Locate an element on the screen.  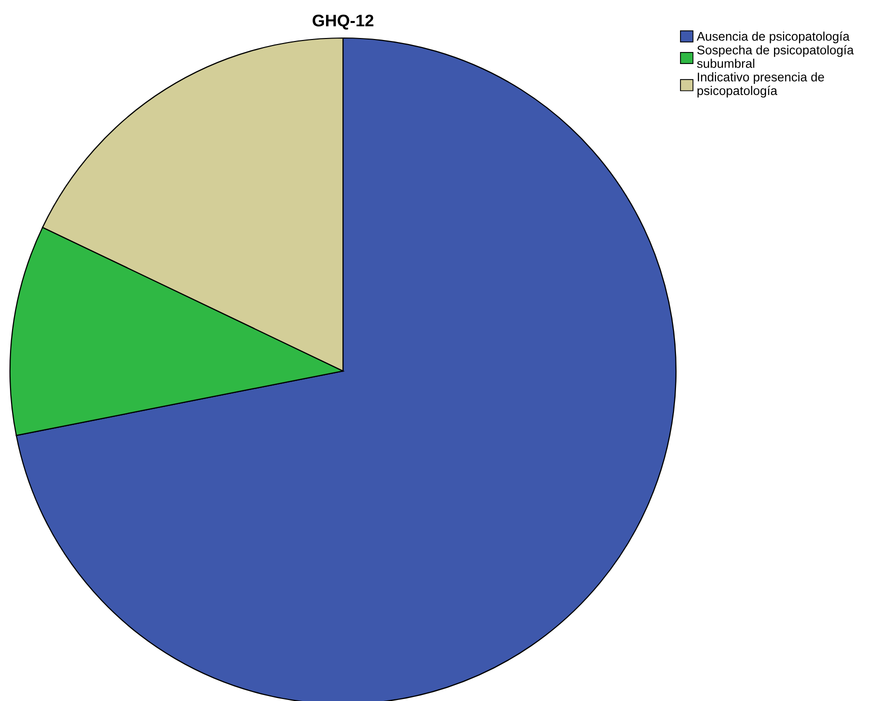
legend-label: Indicativo presencia de psicopatología is located at coordinates (761, 85).